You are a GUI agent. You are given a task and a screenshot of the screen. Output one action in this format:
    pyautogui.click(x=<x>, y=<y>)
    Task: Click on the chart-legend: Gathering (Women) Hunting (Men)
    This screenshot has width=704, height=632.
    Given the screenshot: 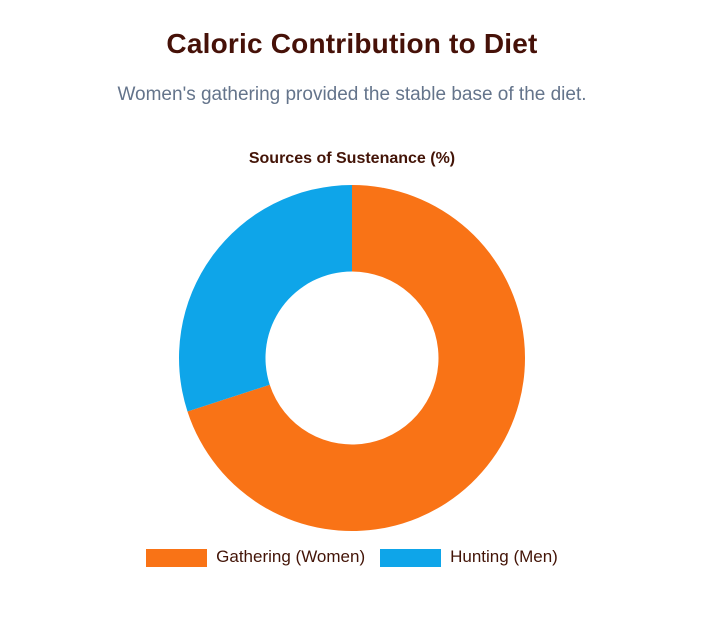 What is the action you would take?
    pyautogui.click(x=352, y=557)
    